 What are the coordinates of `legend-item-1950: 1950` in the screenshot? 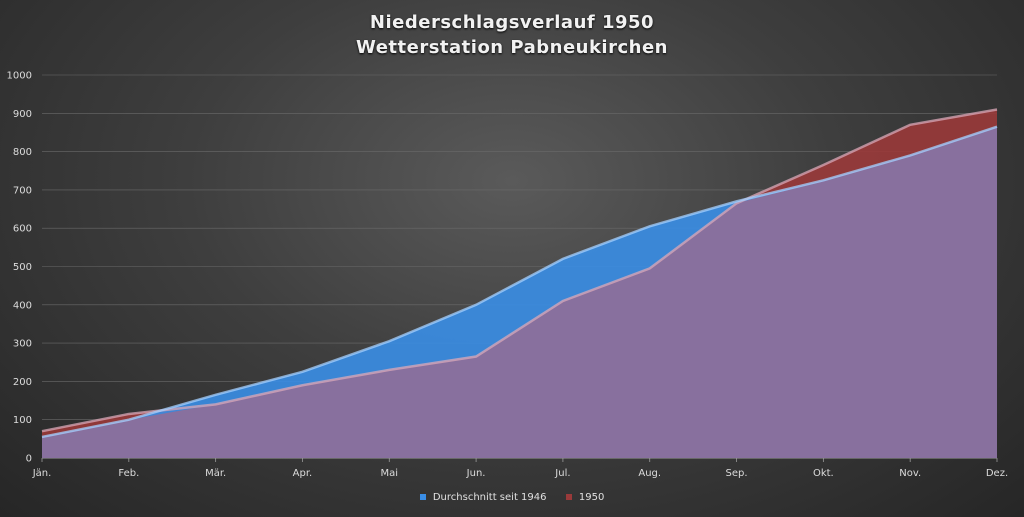 It's located at (585, 497).